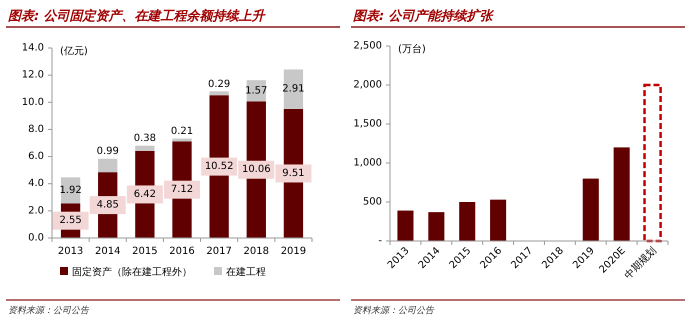 Image resolution: width=700 pixels, height=325 pixels. I want to click on y-tick-label: 14.0, so click(33, 48).